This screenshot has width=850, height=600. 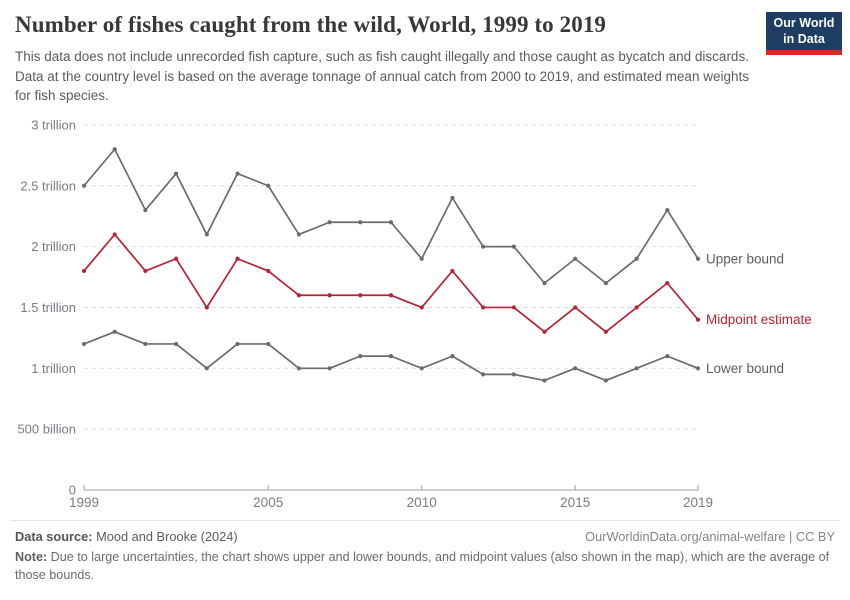 I want to click on data-point-midpoint-estimate-2009, so click(x=391, y=295).